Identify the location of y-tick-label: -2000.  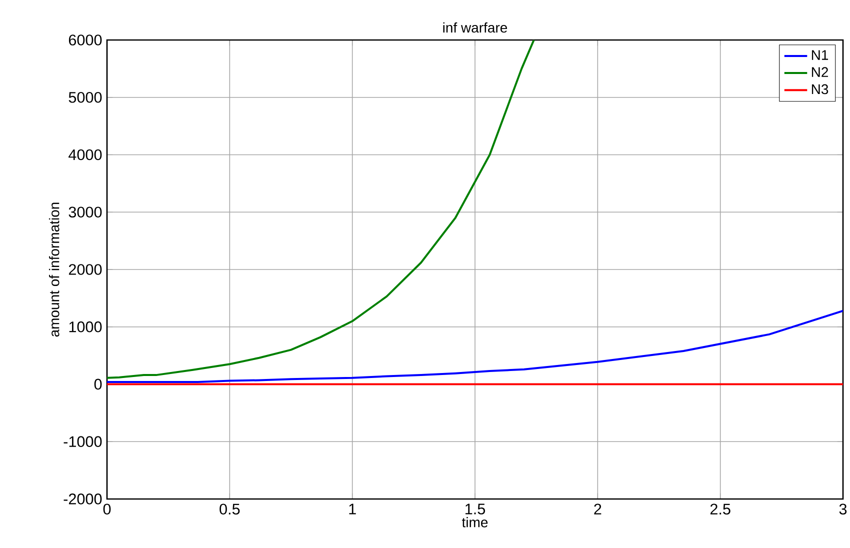
(83, 499).